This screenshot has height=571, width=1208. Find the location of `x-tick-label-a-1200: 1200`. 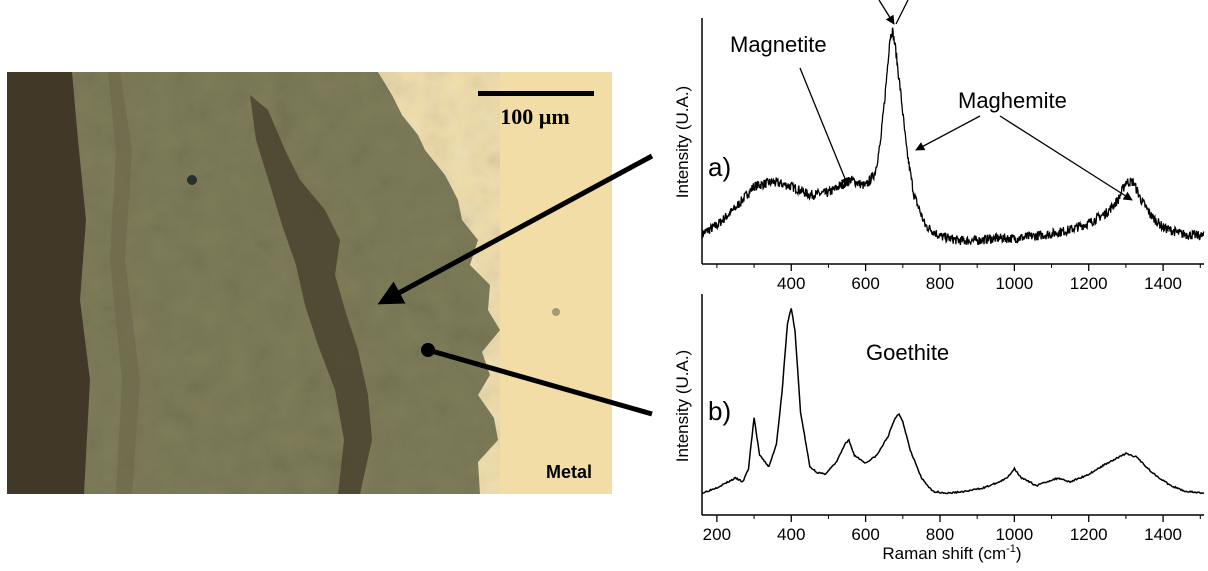

x-tick-label-a-1200: 1200 is located at coordinates (1089, 283).